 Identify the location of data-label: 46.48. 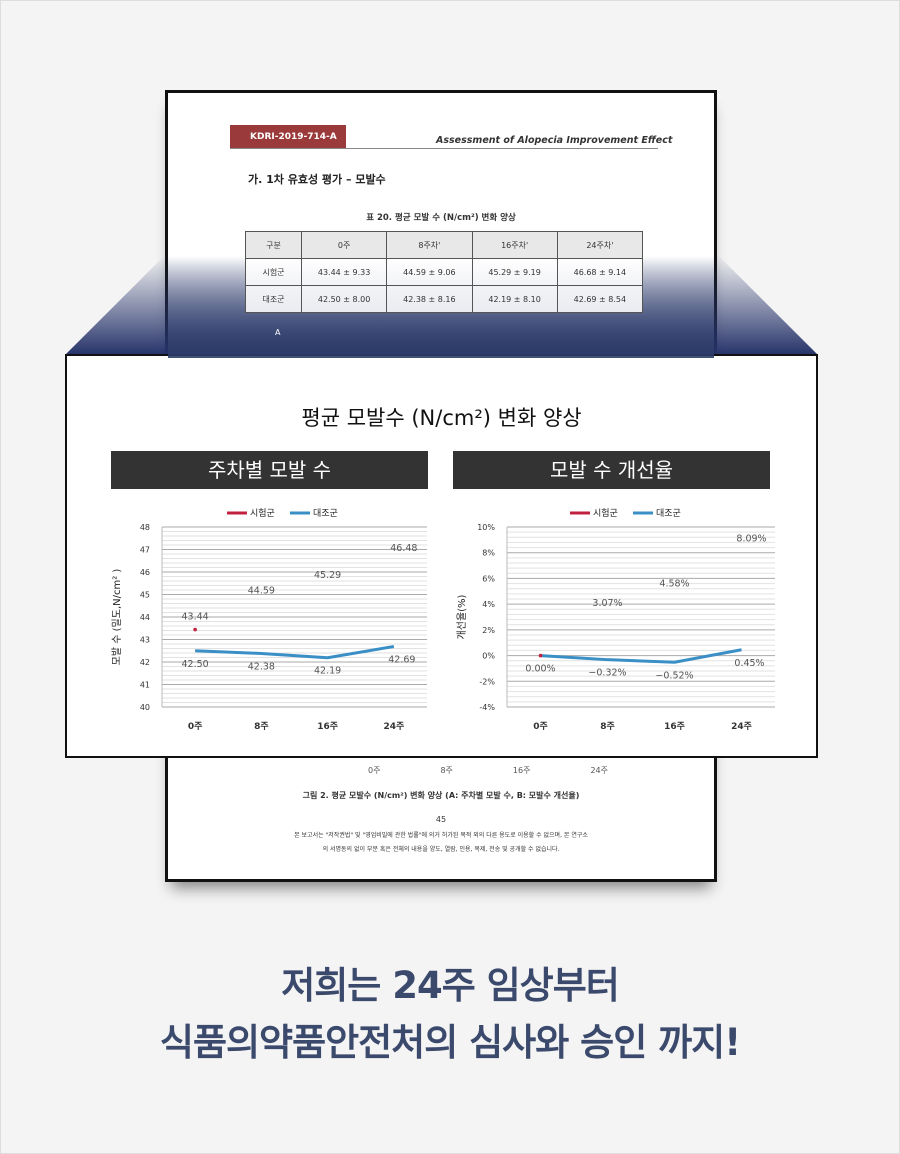
(403, 548).